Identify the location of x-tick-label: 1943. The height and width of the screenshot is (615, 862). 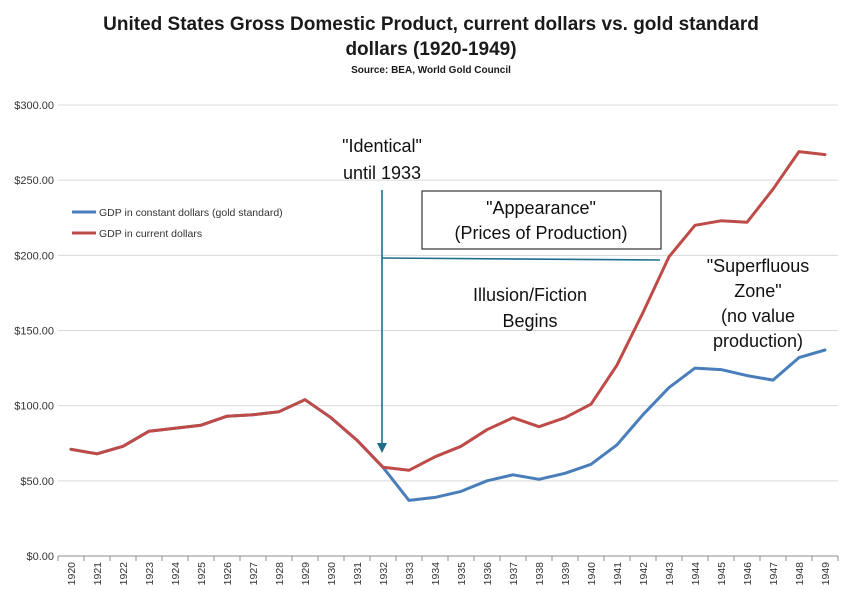
(670, 574).